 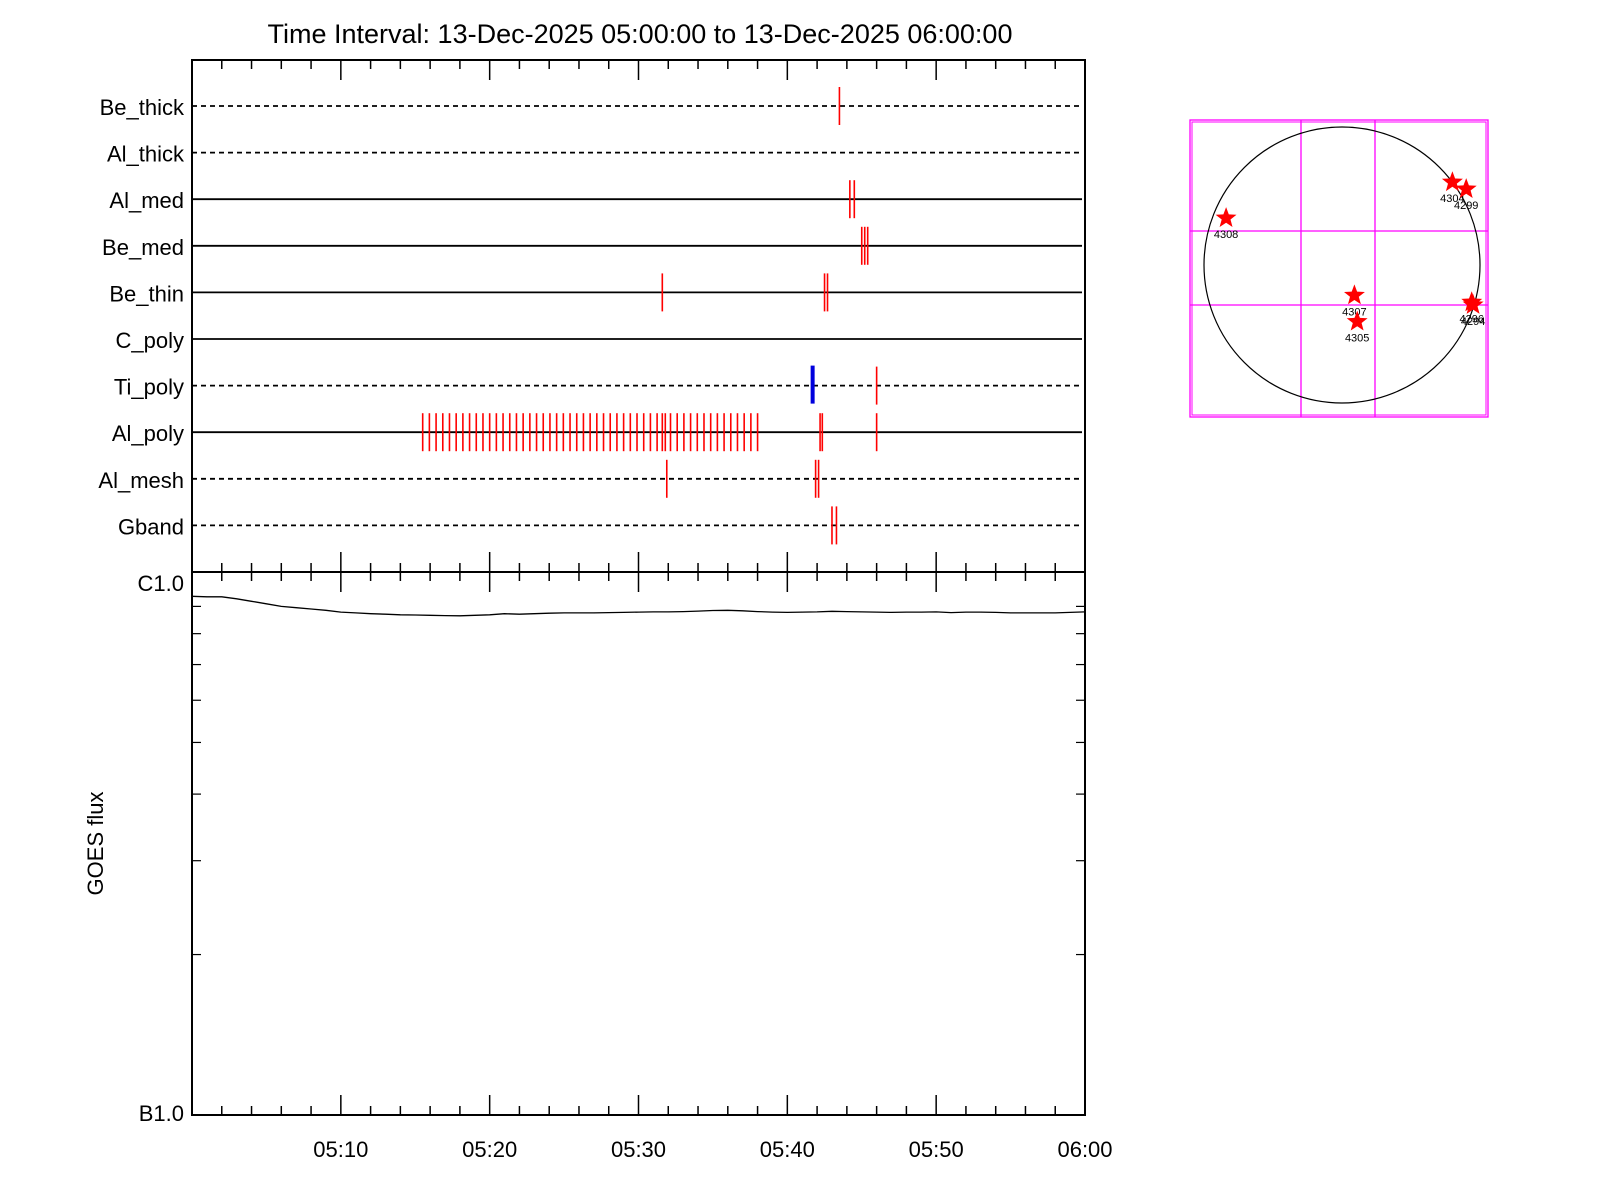 I want to click on disk-grid-box, so click(x=1339, y=268).